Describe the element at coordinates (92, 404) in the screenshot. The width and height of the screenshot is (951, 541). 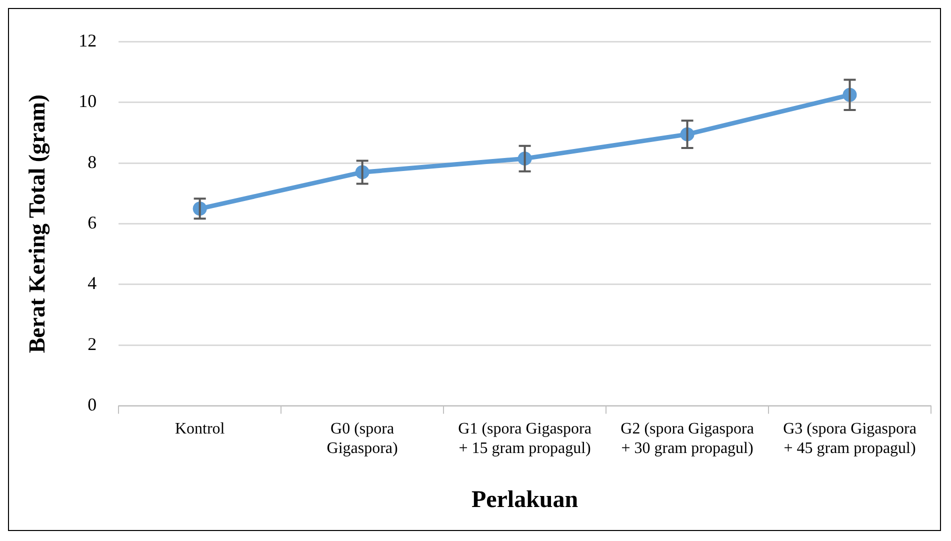
I see `y-tick-label: 0` at that location.